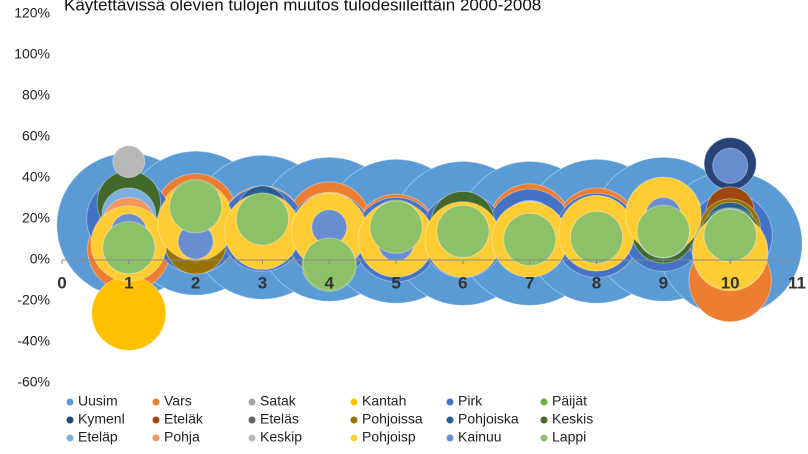 The image size is (808, 454). What do you see at coordinates (395, 282) in the screenshot?
I see `x-tick-label: 5` at bounding box center [395, 282].